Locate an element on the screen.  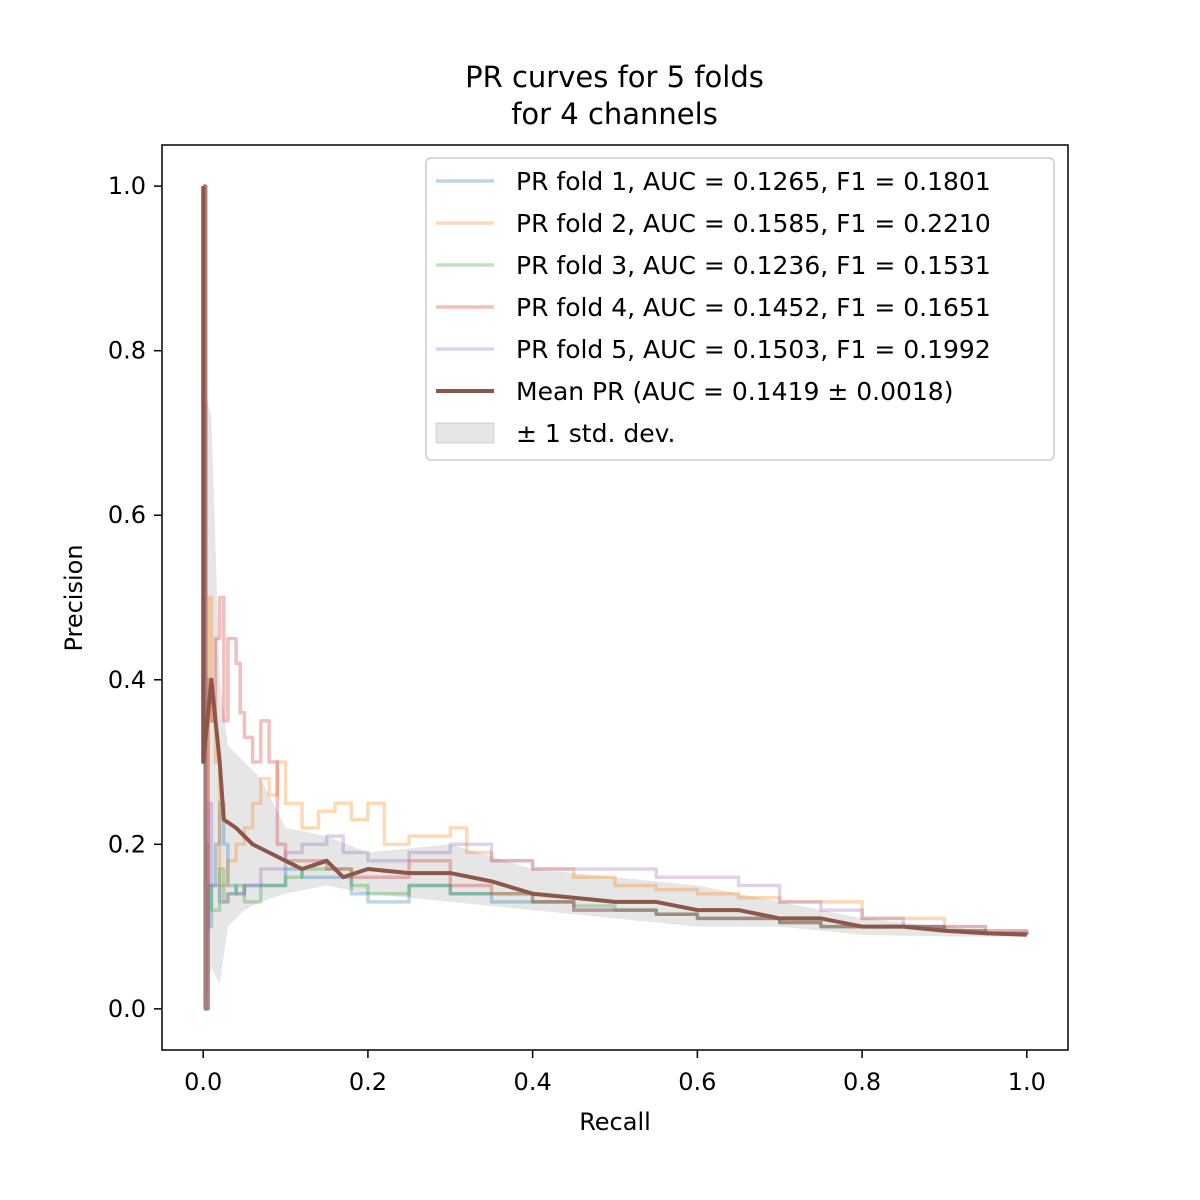
x-axis-label: Recall is located at coordinates (615, 1122).